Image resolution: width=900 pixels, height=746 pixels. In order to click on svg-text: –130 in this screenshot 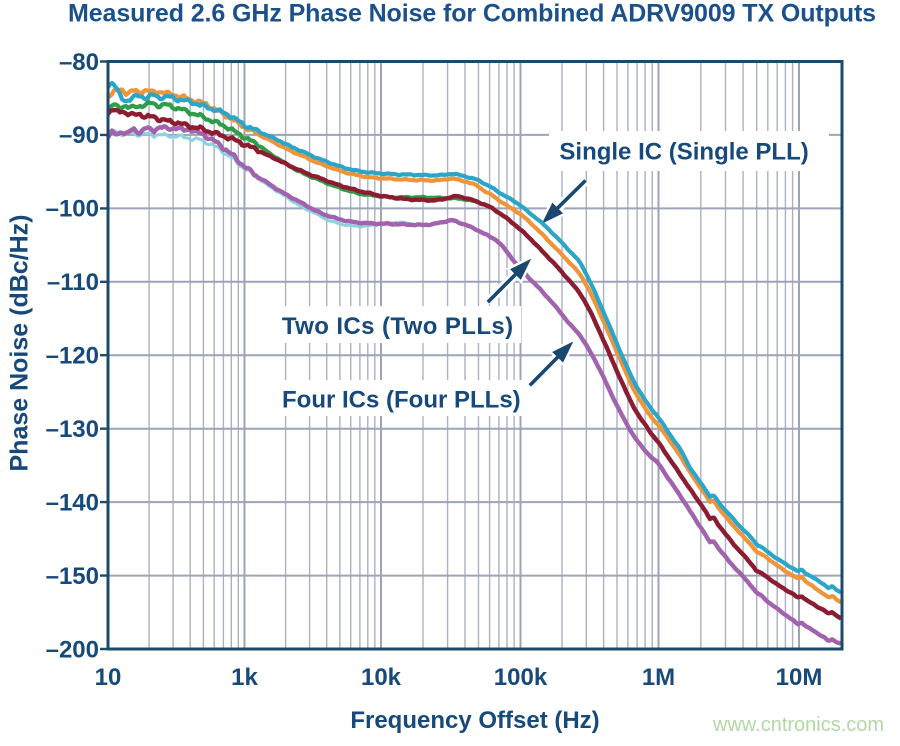, I will do `click(72, 429)`.